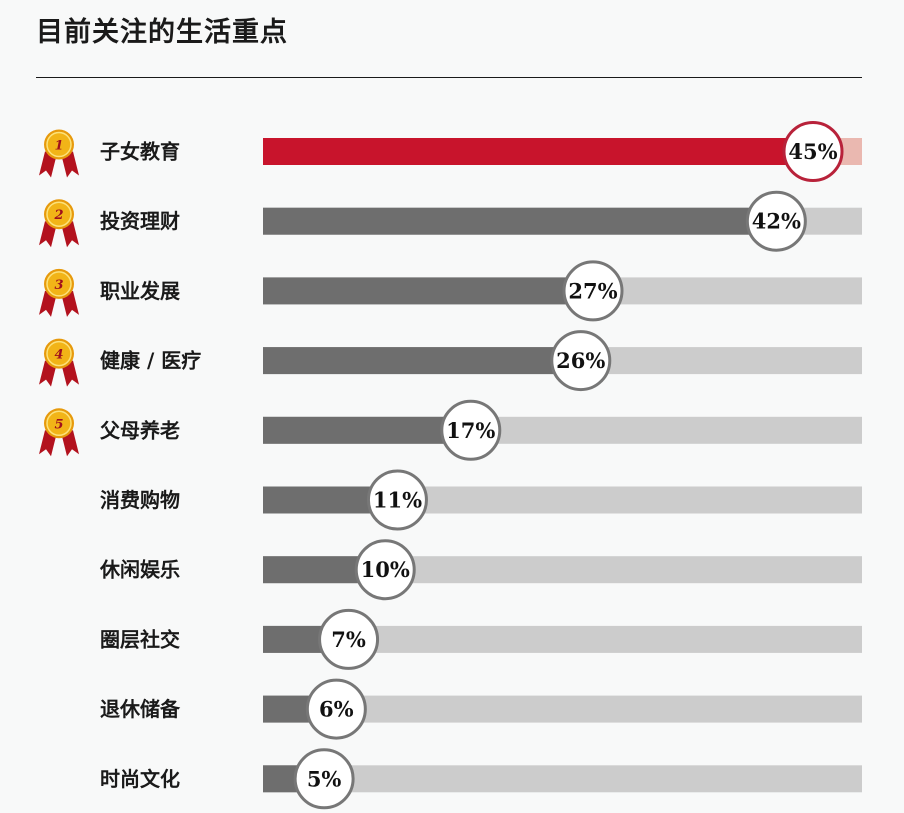 Image resolution: width=904 pixels, height=813 pixels. I want to click on medal-rank: 5, so click(58, 424).